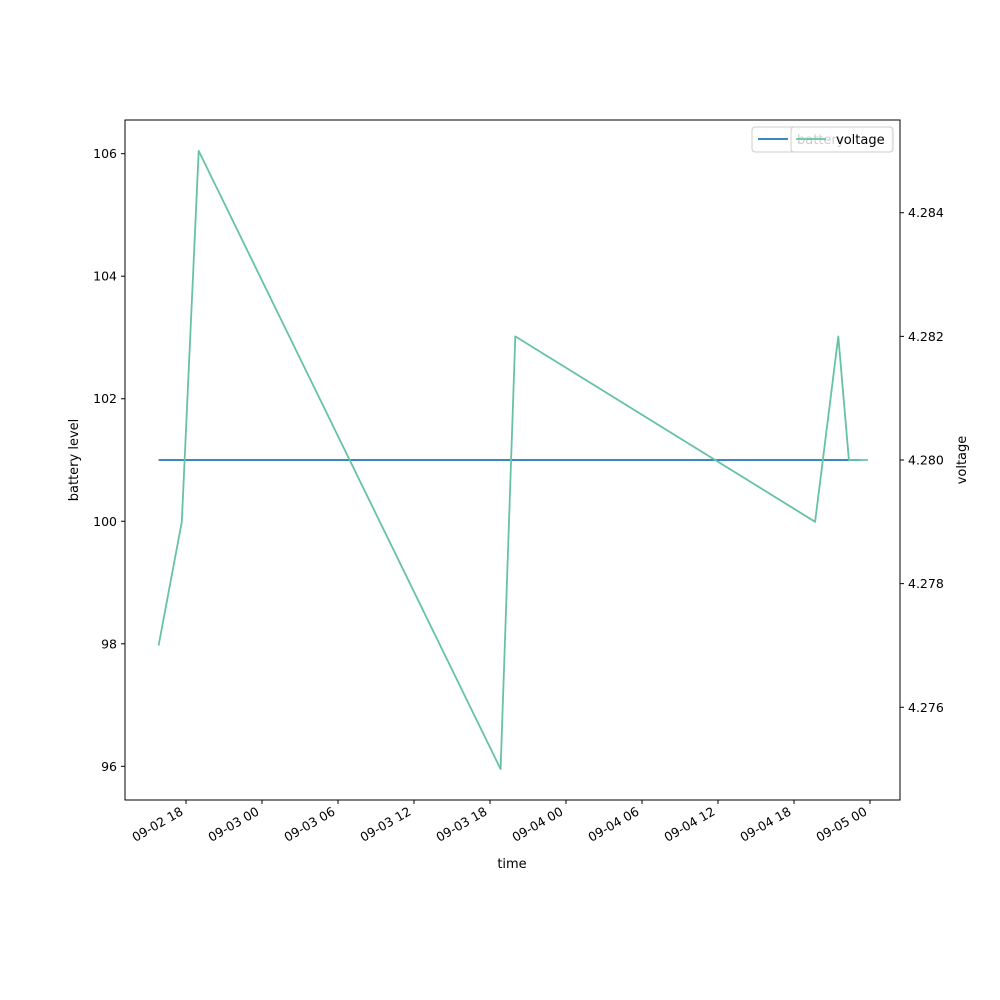 The height and width of the screenshot is (1000, 1000). What do you see at coordinates (926, 460) in the screenshot?
I see `right-y-tick-label: 4.280` at bounding box center [926, 460].